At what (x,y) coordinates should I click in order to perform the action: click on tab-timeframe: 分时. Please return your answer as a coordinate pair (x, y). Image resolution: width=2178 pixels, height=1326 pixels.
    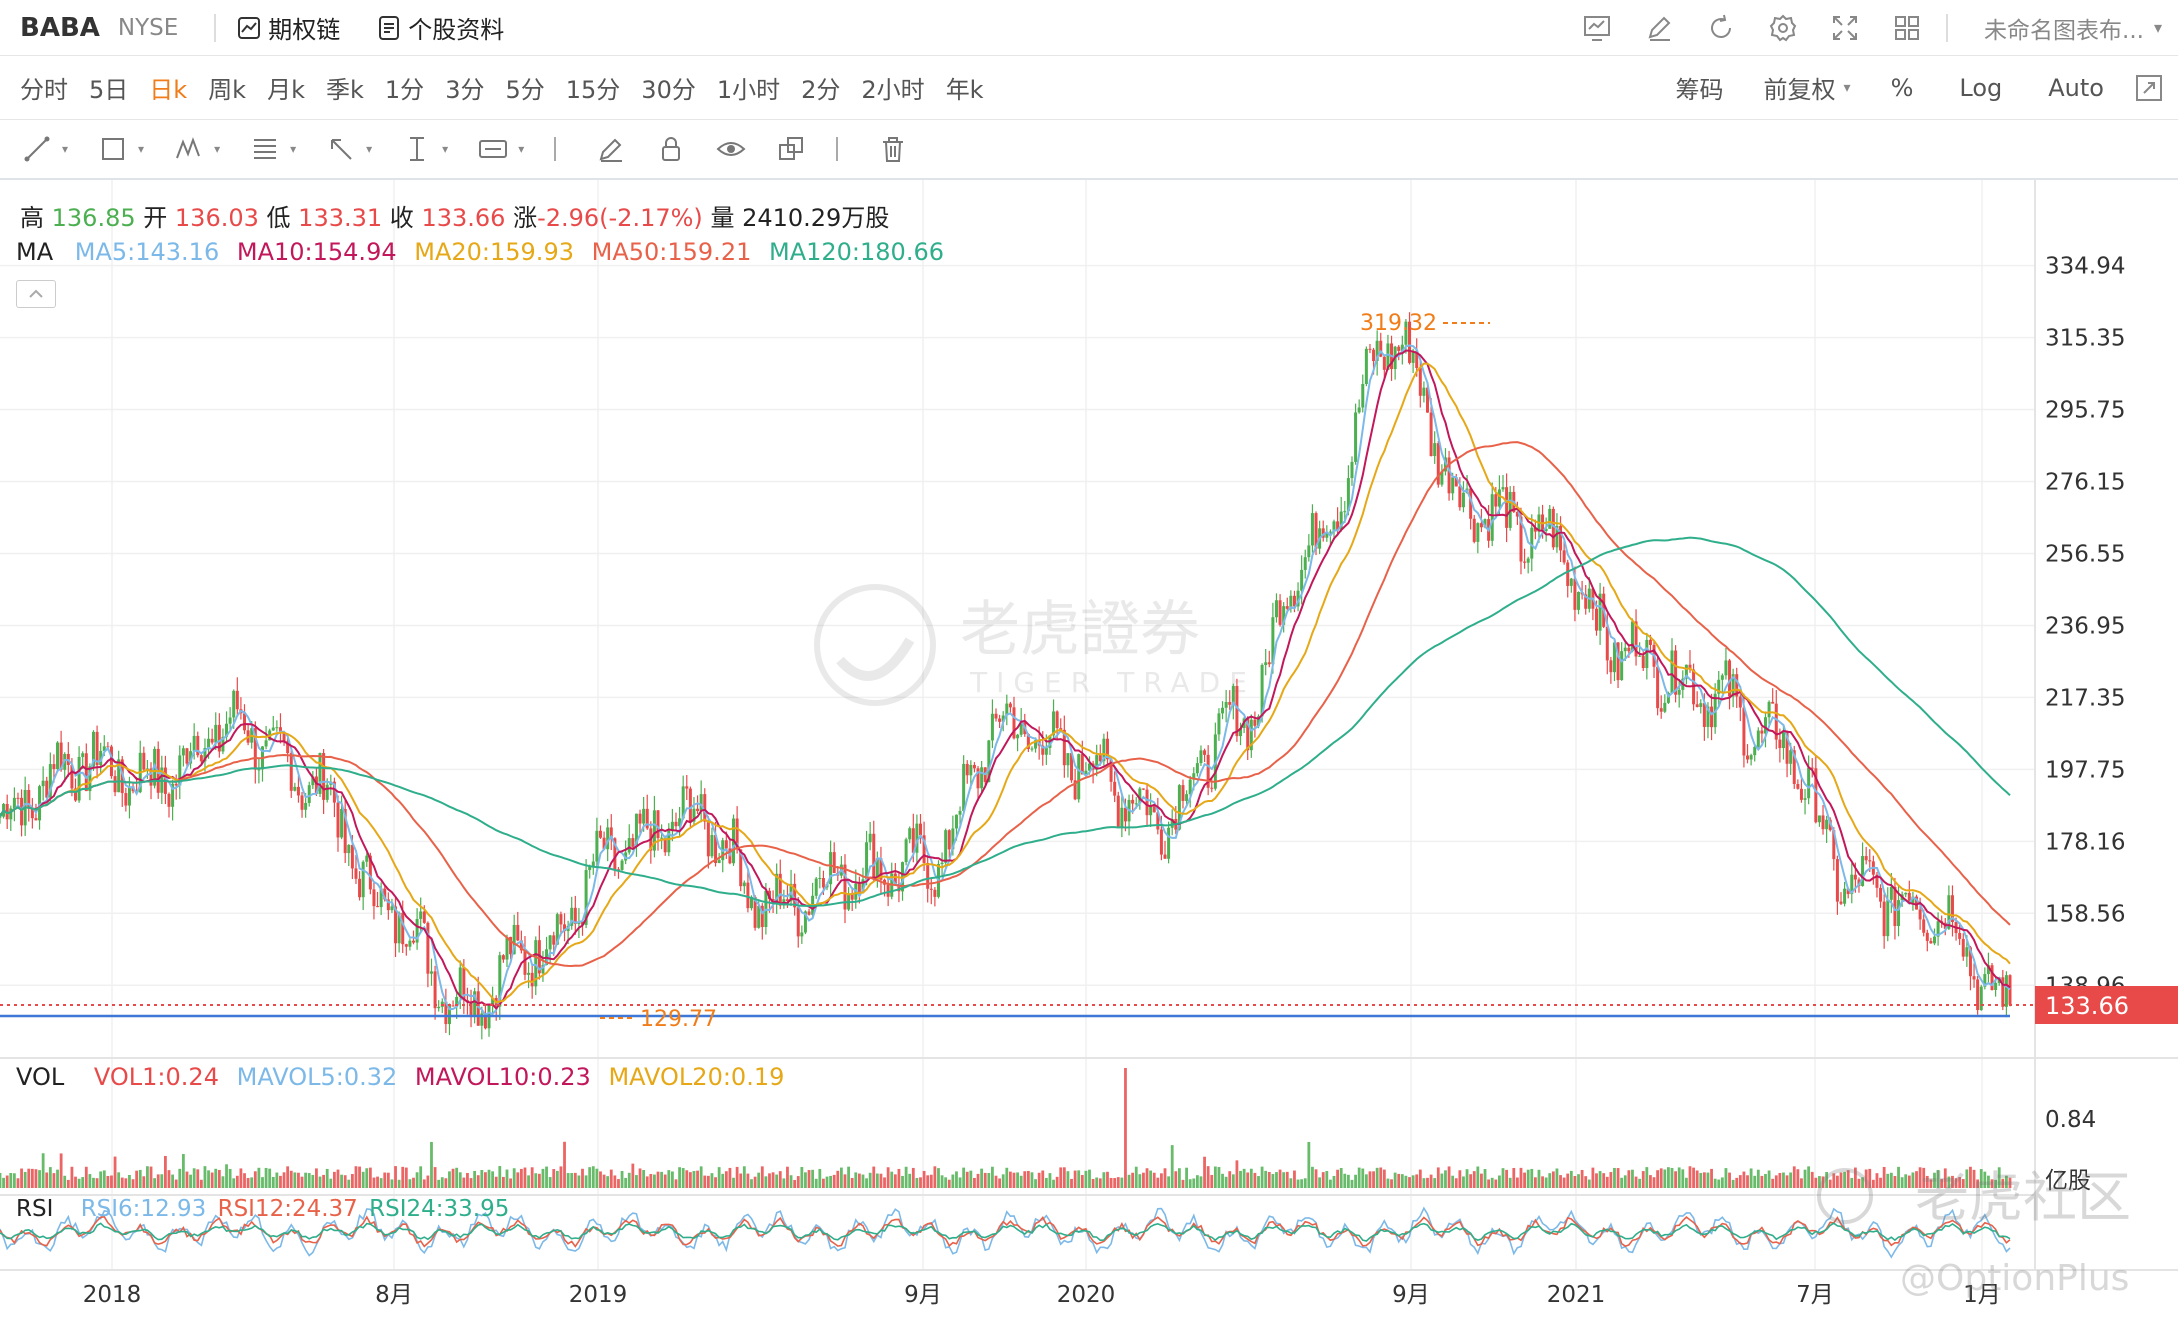
    Looking at the image, I should click on (44, 90).